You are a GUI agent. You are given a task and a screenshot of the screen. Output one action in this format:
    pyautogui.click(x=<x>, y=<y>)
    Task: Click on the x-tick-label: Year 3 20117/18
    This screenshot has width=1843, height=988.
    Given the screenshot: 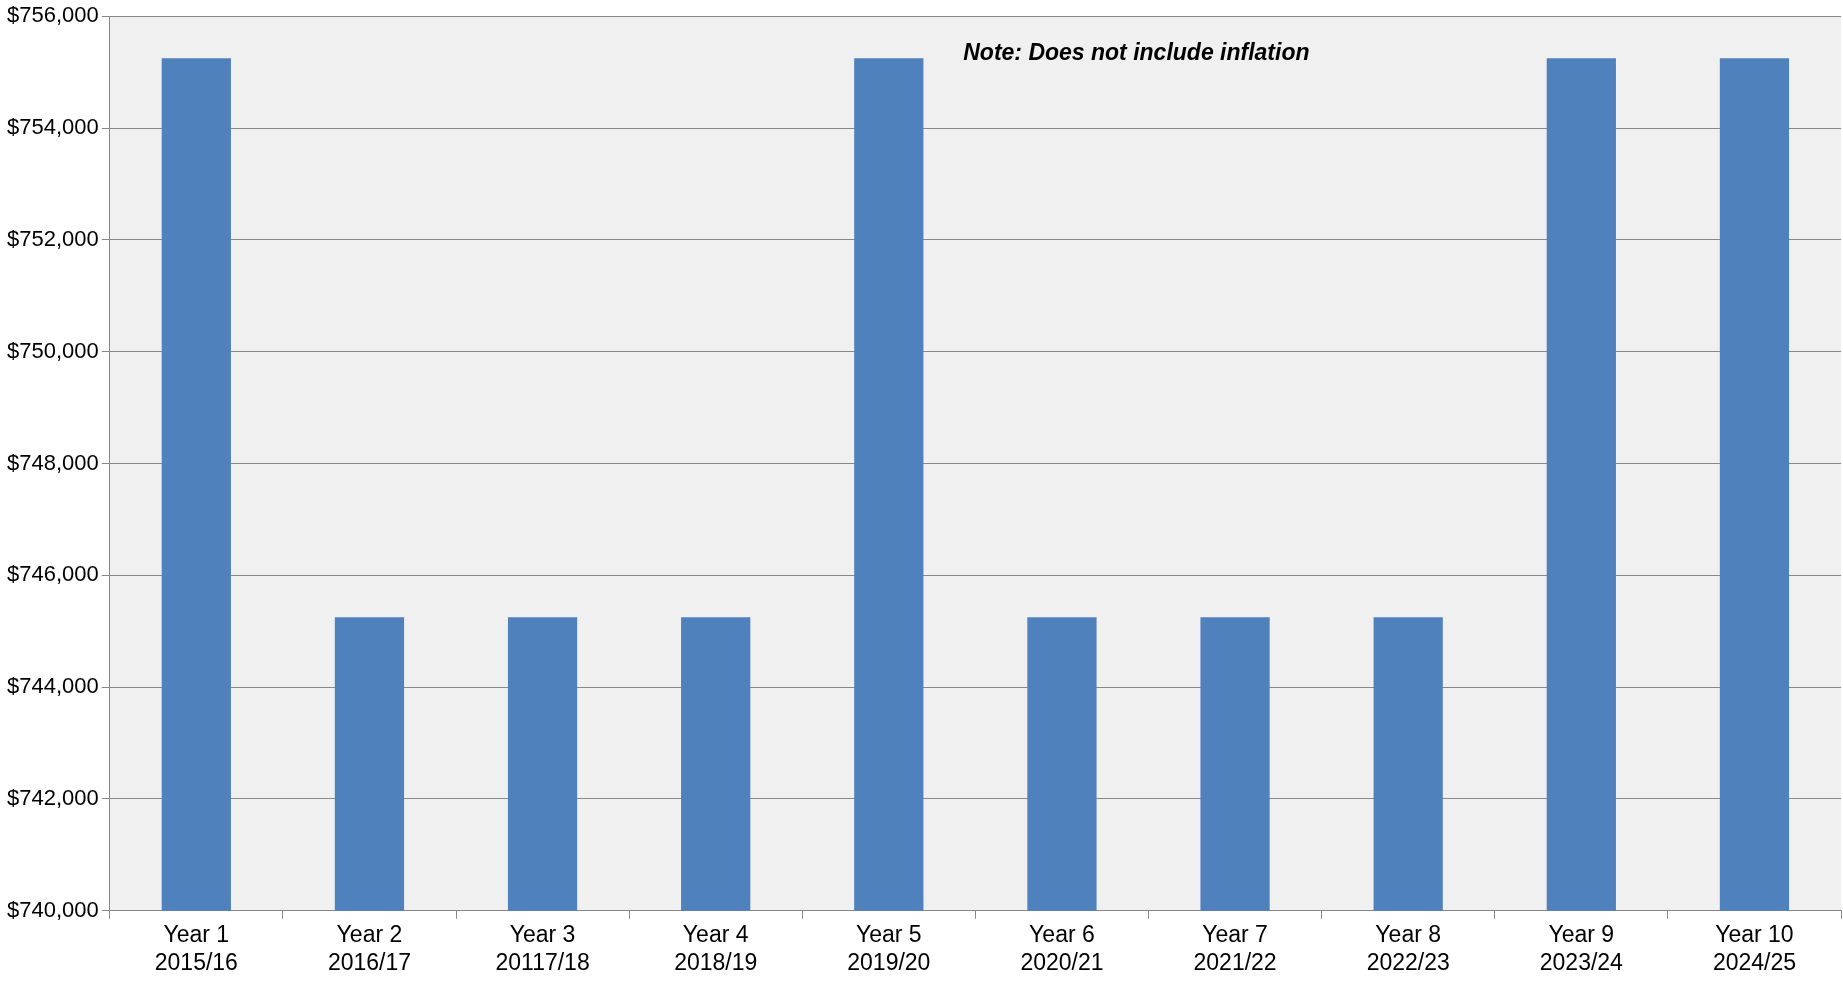 What is the action you would take?
    pyautogui.click(x=542, y=947)
    